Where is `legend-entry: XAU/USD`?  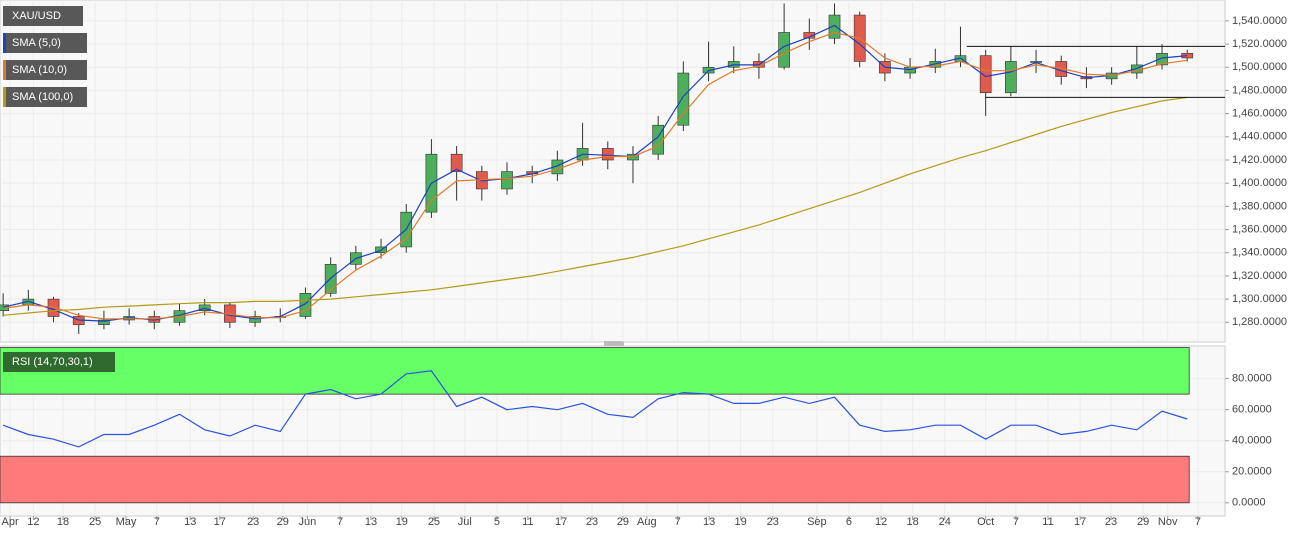
legend-entry: XAU/USD is located at coordinates (43, 16).